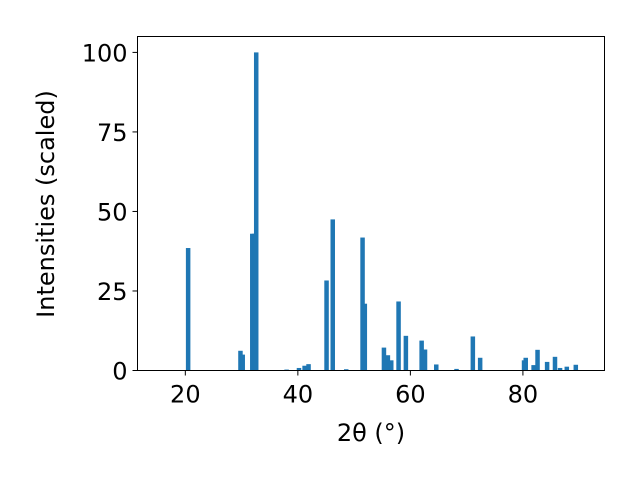 The image size is (640, 485). What do you see at coordinates (354, 389) in the screenshot?
I see `x-axis-ticks: 20 40 60 80` at bounding box center [354, 389].